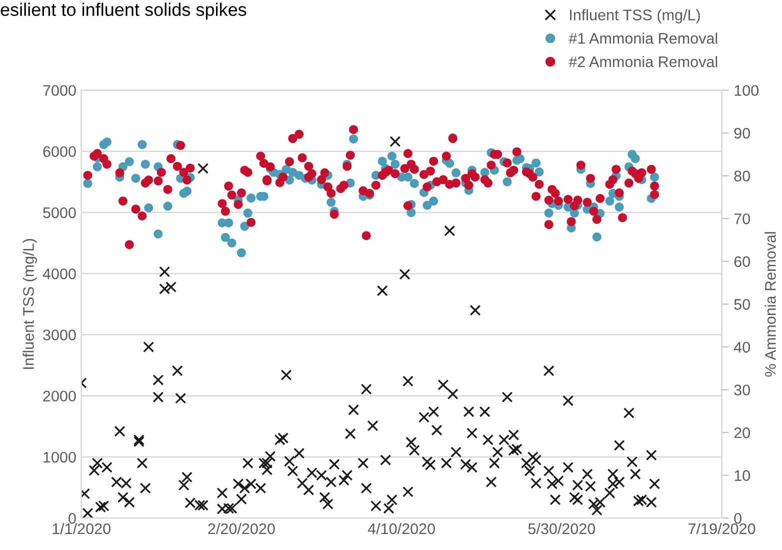 This screenshot has width=782, height=550. Describe the element at coordinates (742, 390) in the screenshot. I see `y2-tick-label: 30` at that location.